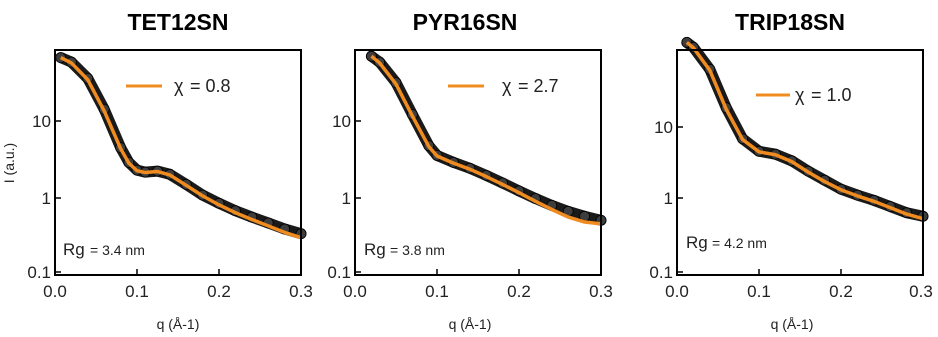 The height and width of the screenshot is (337, 938). I want to click on chart-title: TRIP18SN, so click(790, 22).